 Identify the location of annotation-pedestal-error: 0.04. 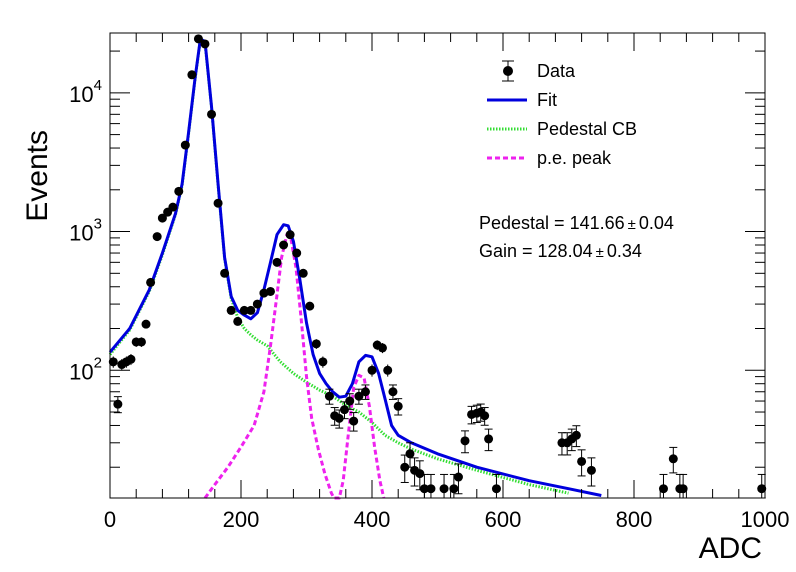
(656, 223).